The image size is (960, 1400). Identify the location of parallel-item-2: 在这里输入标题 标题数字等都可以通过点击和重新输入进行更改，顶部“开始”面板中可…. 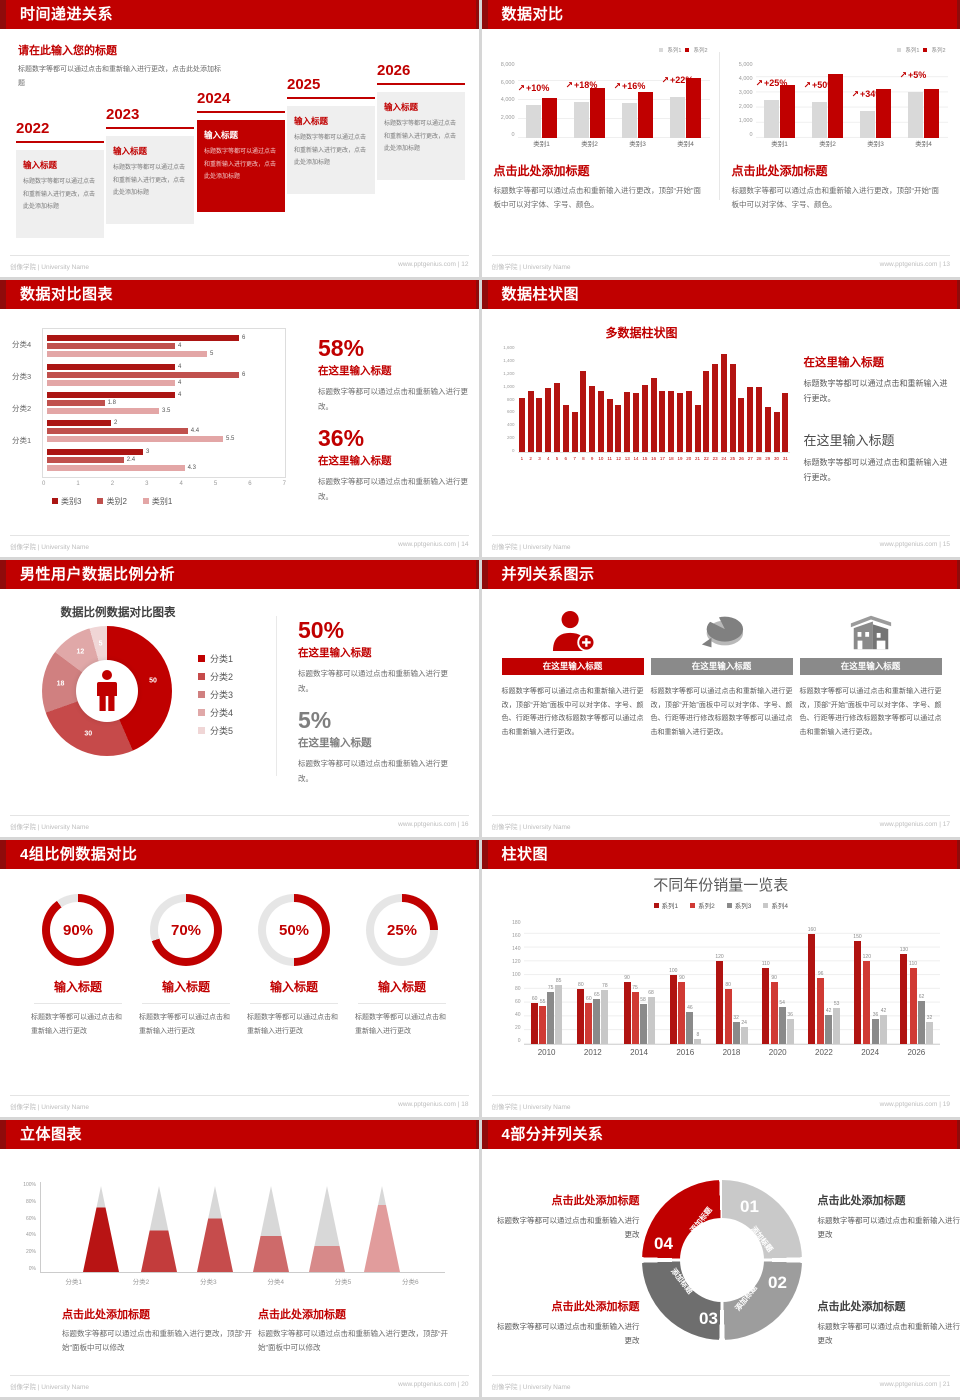
(721, 670).